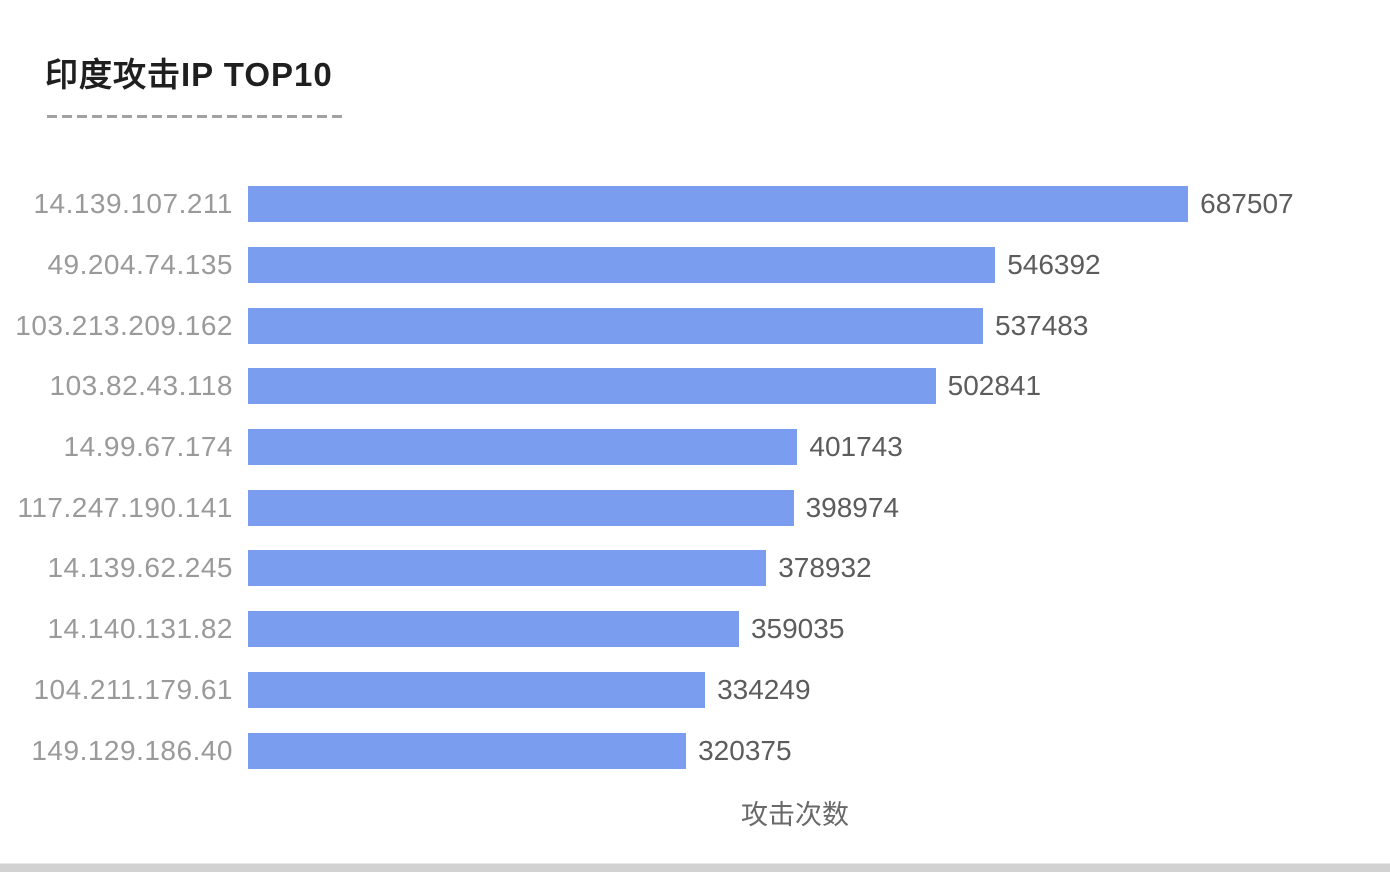 Image resolution: width=1390 pixels, height=872 pixels. What do you see at coordinates (856, 447) in the screenshot?
I see `value-label: 401743` at bounding box center [856, 447].